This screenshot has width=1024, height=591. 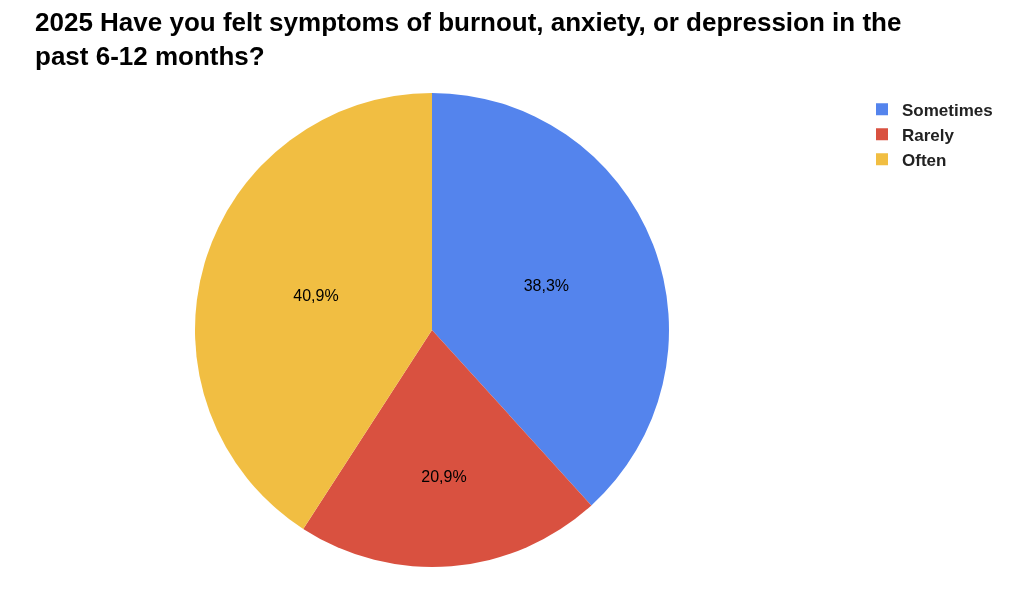 What do you see at coordinates (316, 296) in the screenshot?
I see `data-label: 40,9%` at bounding box center [316, 296].